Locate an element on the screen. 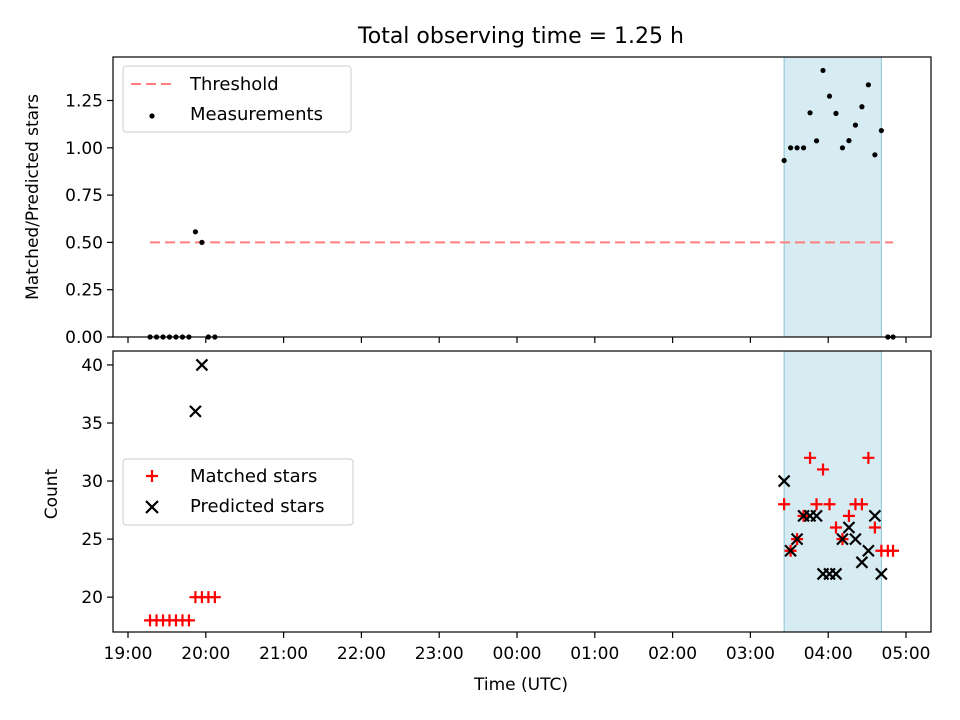 The width and height of the screenshot is (960, 720). y-tick-label: 35 is located at coordinates (92, 424).